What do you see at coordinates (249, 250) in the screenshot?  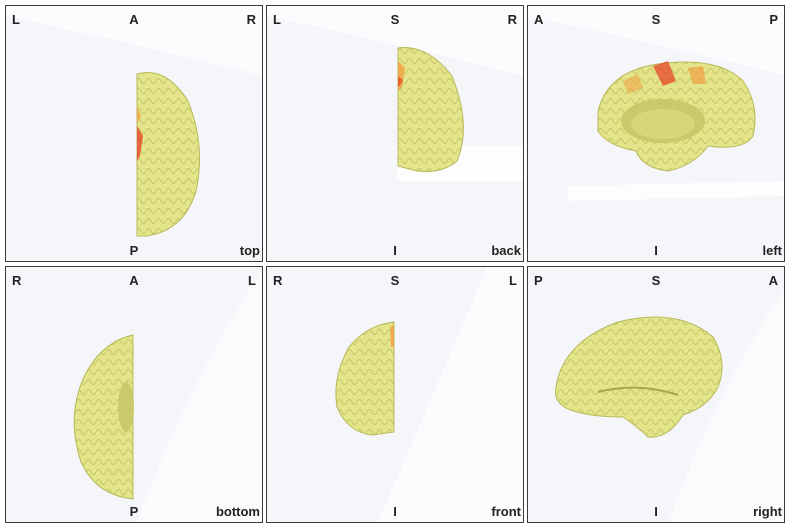 I see `view-name-label: top` at bounding box center [249, 250].